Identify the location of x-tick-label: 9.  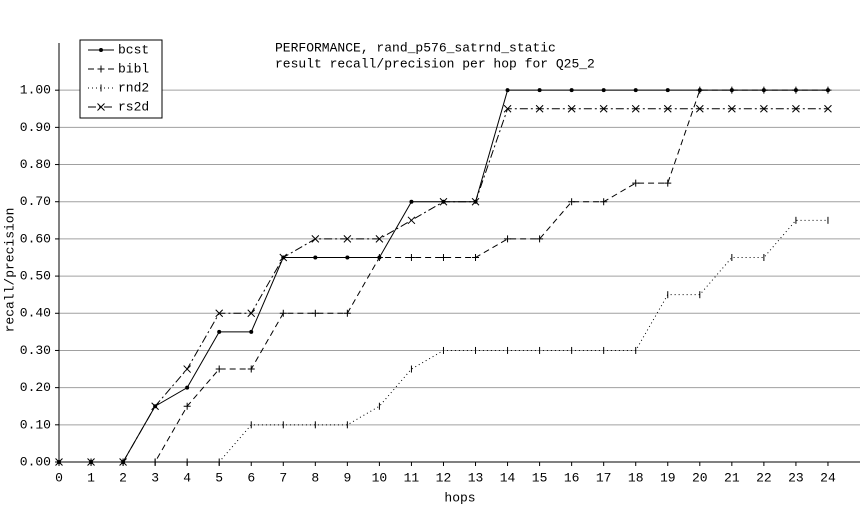
(347, 477).